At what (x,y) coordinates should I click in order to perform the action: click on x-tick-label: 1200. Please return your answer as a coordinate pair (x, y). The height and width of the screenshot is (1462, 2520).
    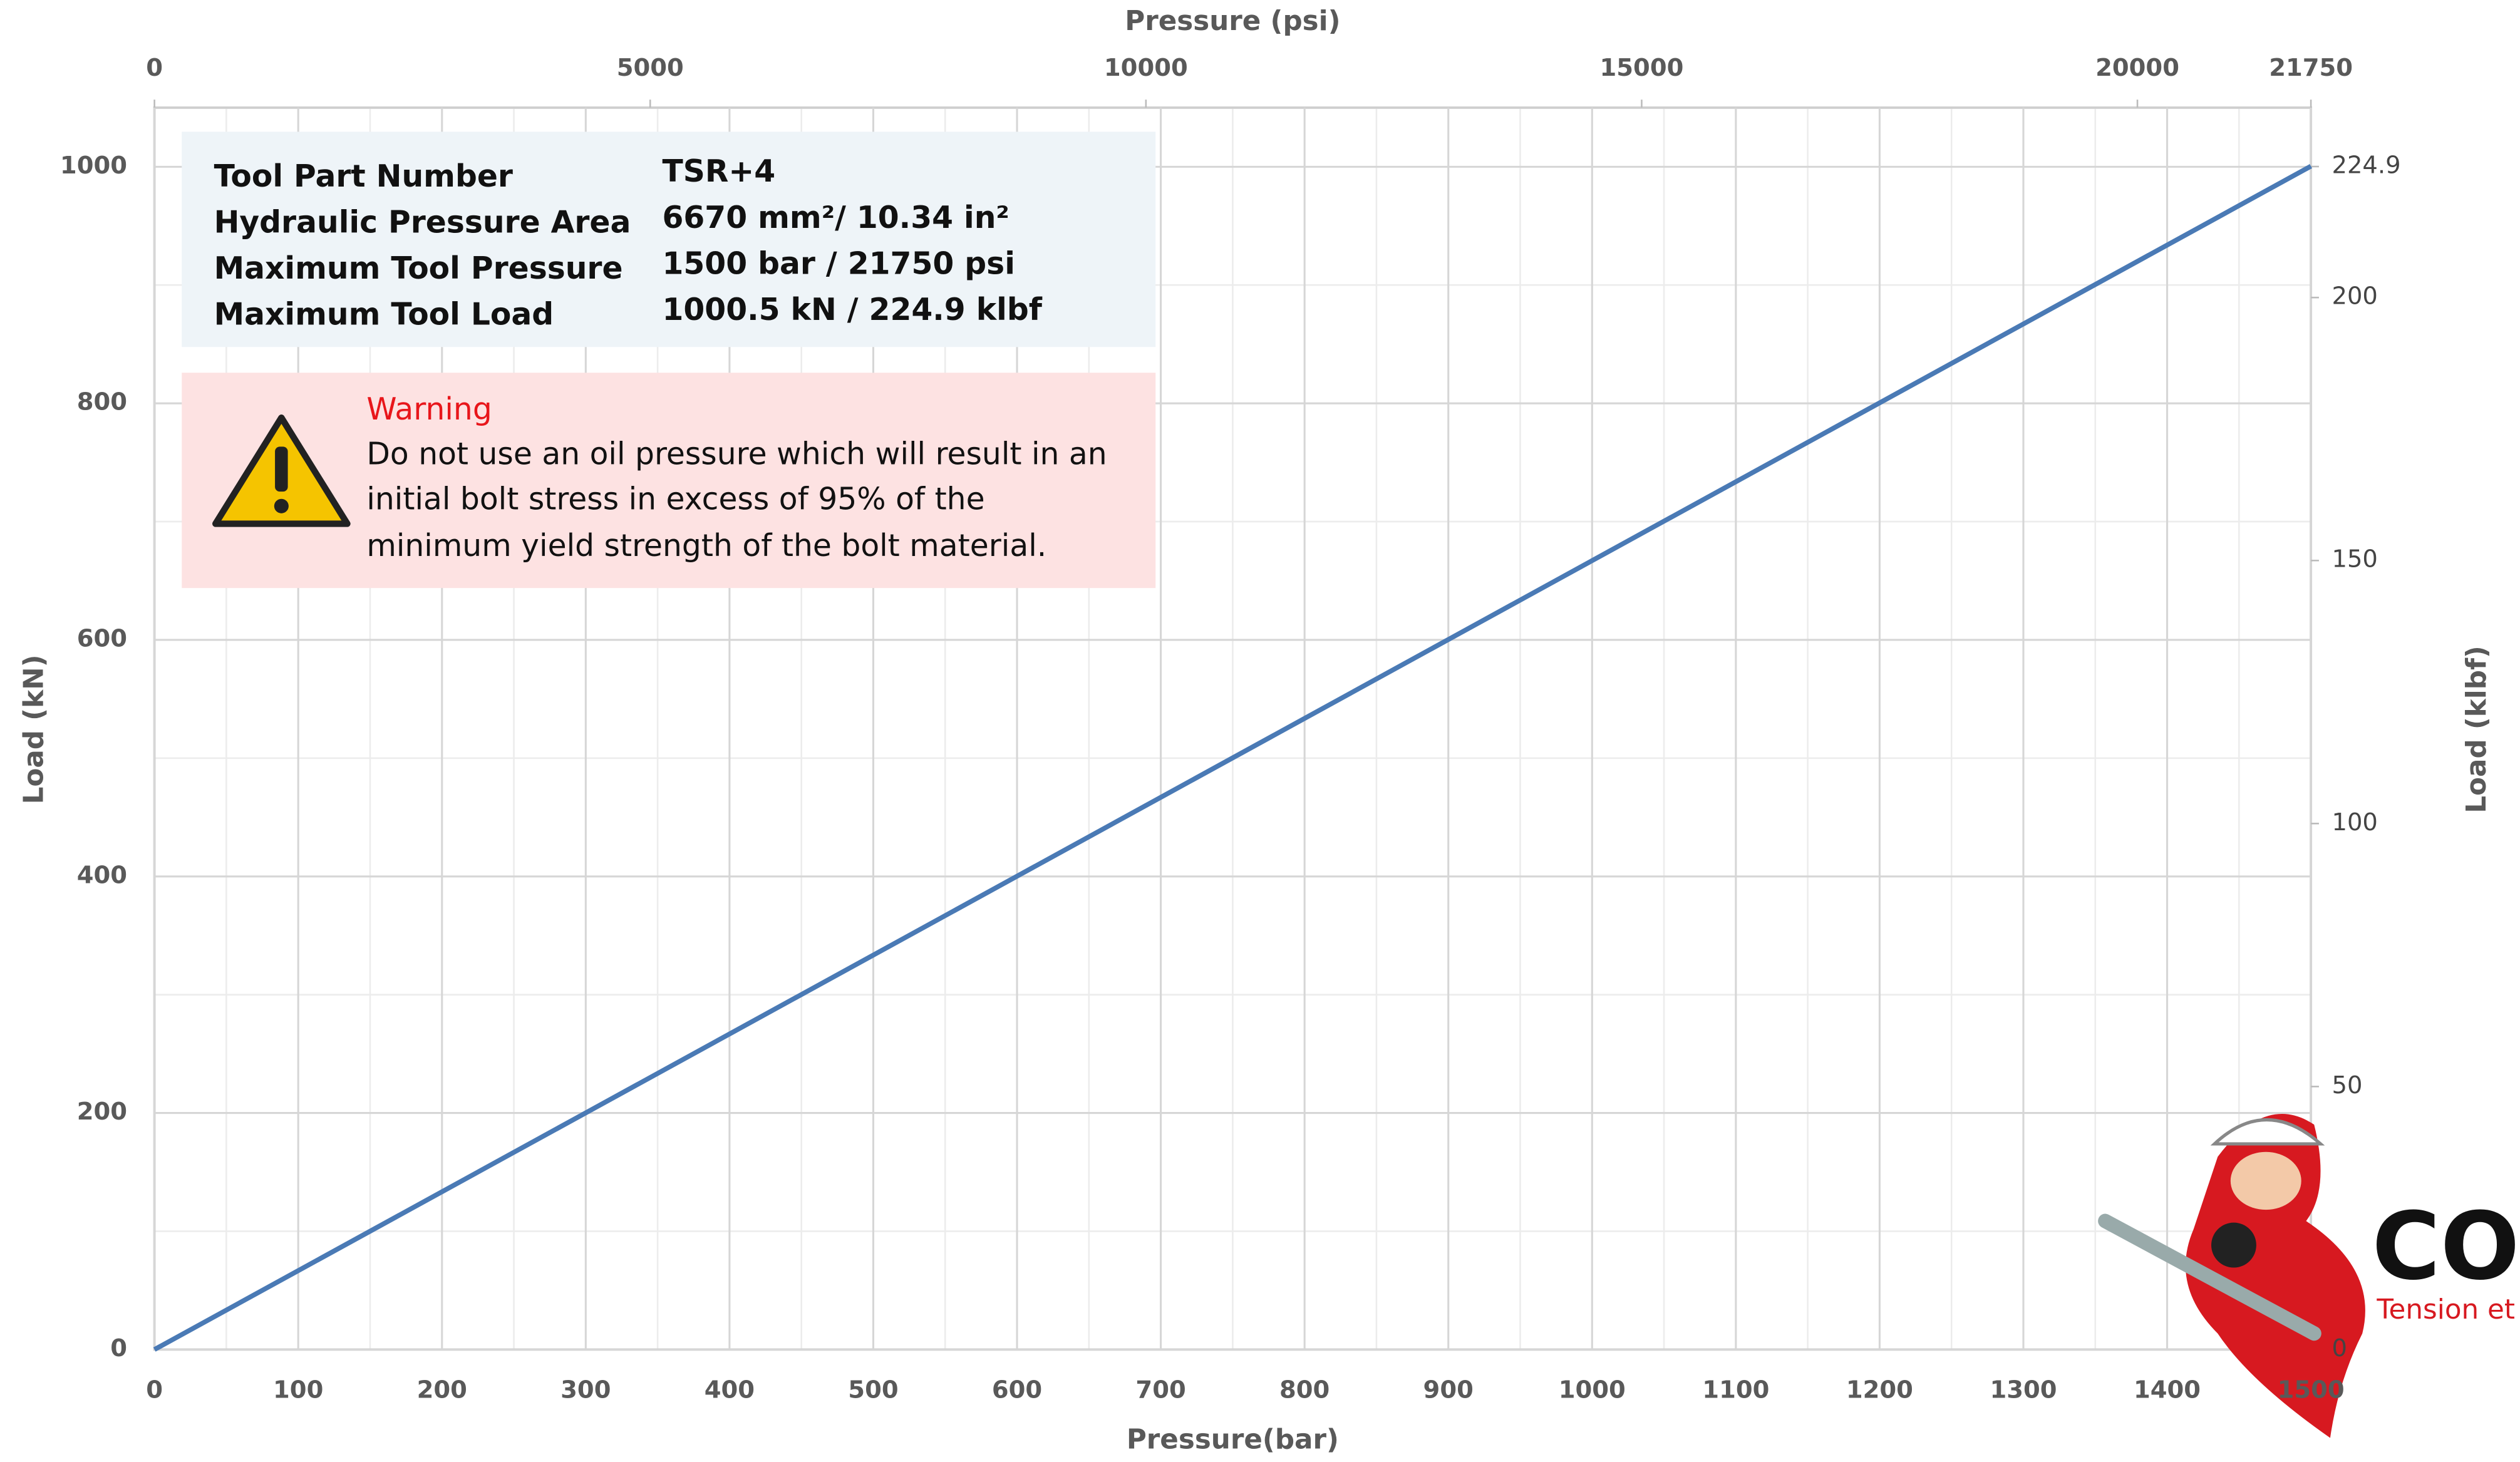
    Looking at the image, I should click on (1880, 1390).